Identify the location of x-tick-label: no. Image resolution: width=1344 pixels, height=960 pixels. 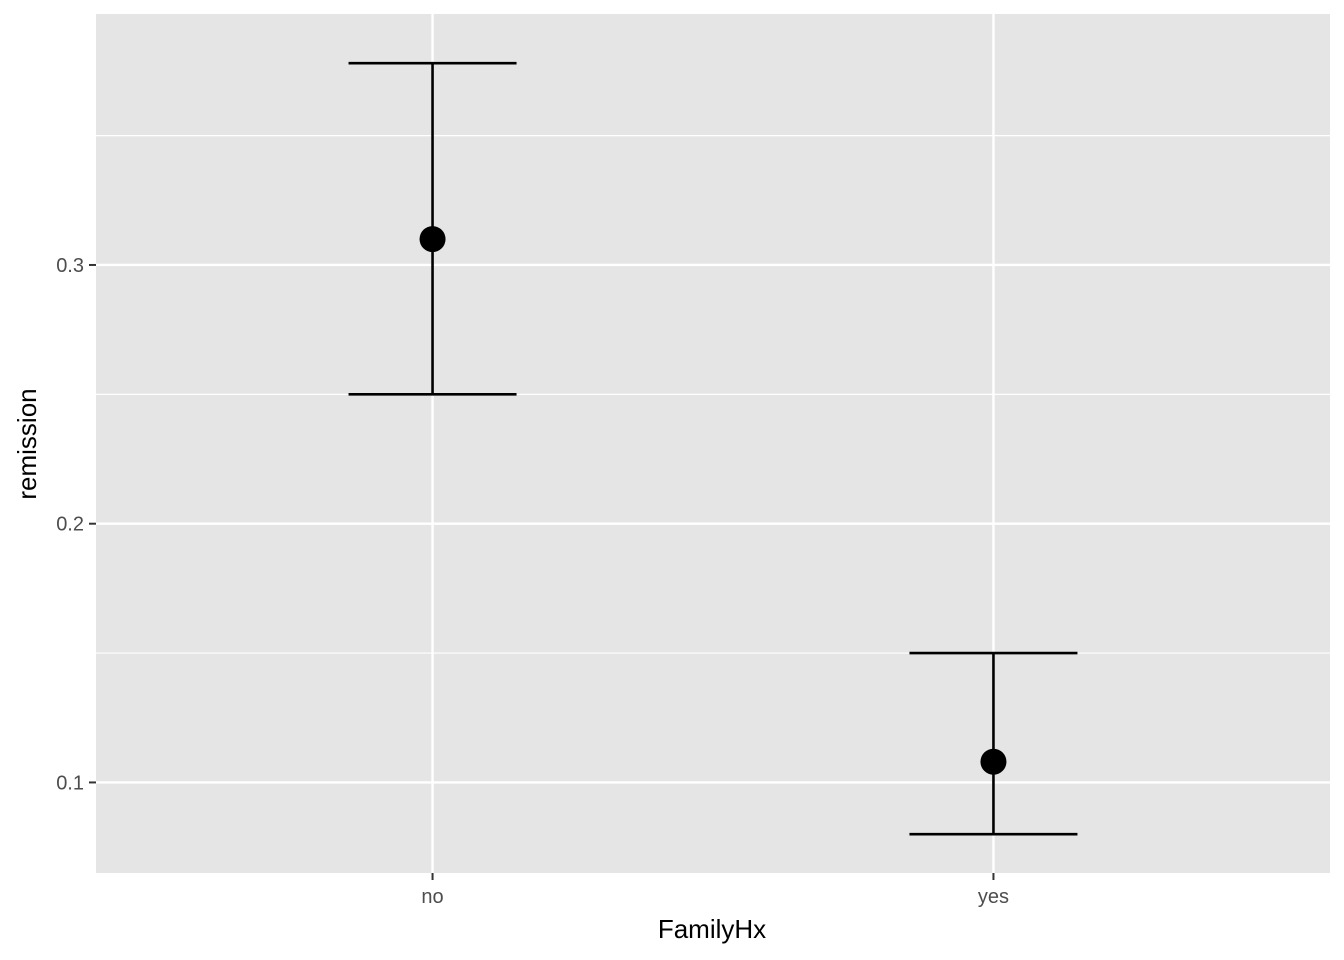
(432, 897).